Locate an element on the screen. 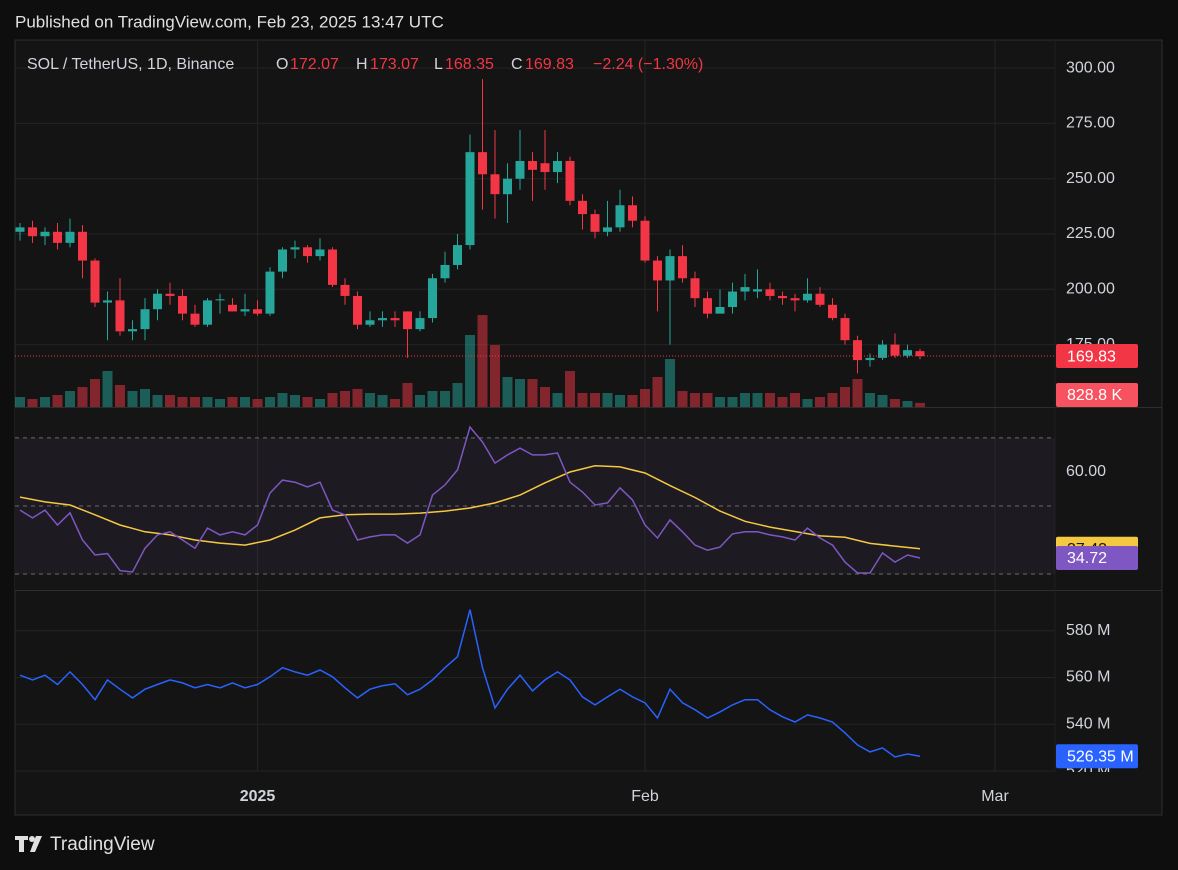 The width and height of the screenshot is (1178, 870). y-tick-label: 540 M is located at coordinates (1088, 724).